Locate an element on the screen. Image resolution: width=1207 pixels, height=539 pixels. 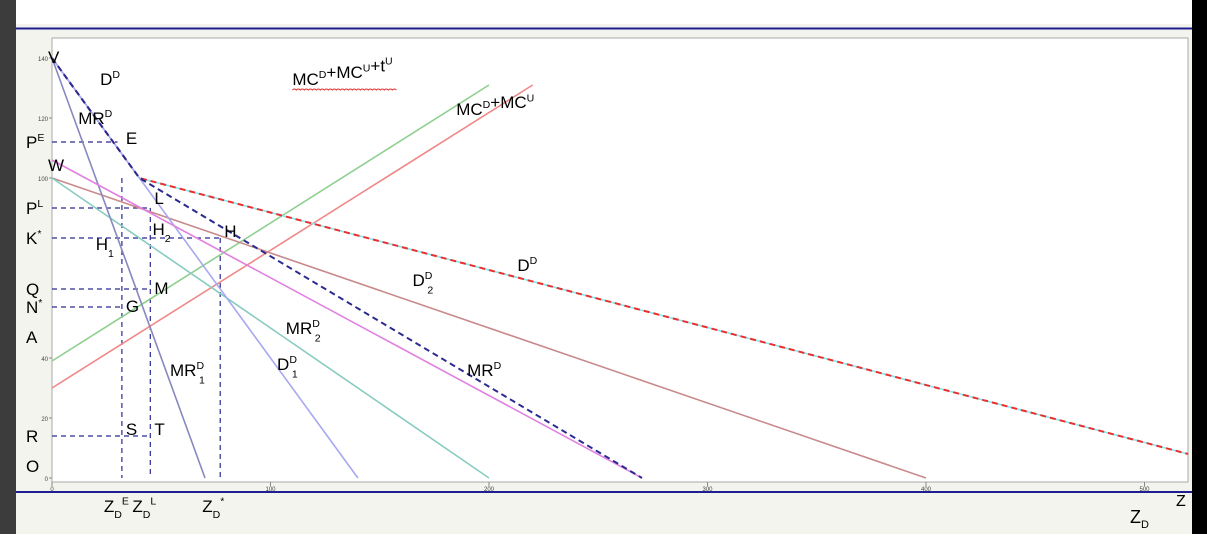
y-tick-label-20: 20 is located at coordinates (44, 420).